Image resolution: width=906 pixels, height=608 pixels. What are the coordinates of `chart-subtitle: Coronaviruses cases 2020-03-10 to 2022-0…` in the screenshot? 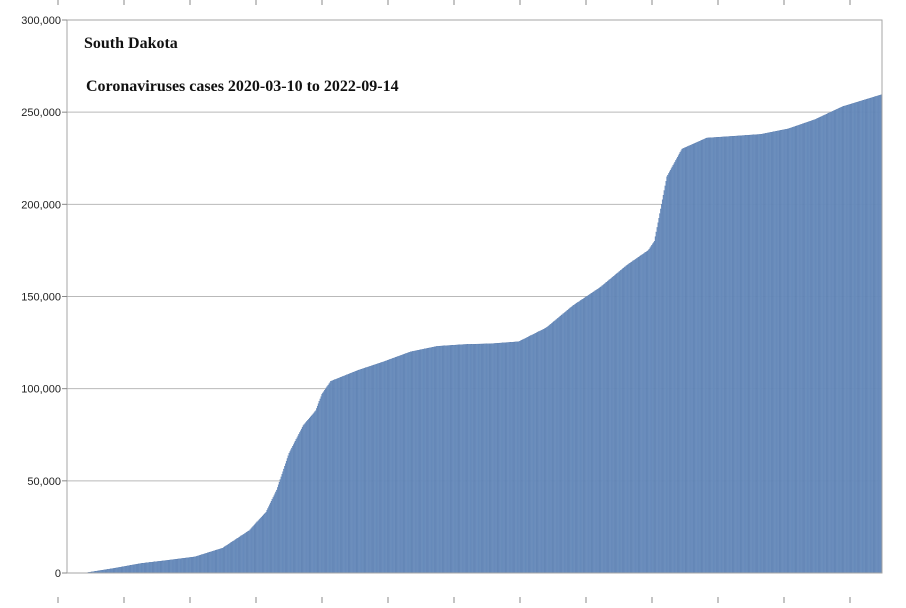 It's located at (242, 86).